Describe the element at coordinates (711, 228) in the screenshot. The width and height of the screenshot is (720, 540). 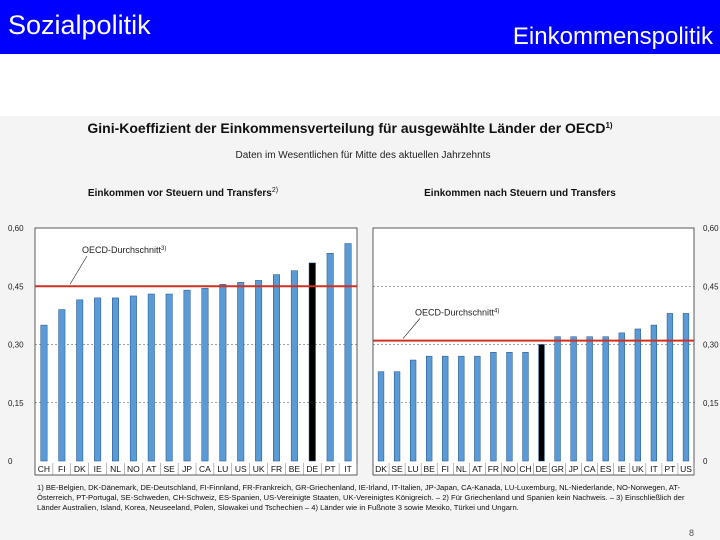
I see `y-tick-label-right: 0,60` at that location.